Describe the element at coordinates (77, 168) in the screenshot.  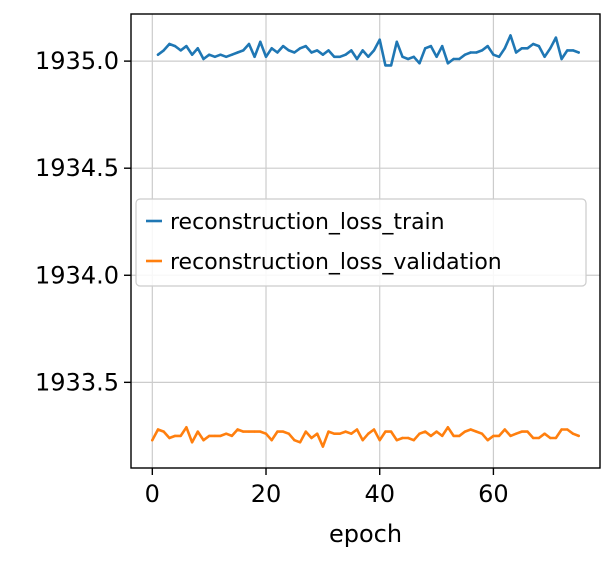
I see `y-tick-label: 1934.5` at that location.